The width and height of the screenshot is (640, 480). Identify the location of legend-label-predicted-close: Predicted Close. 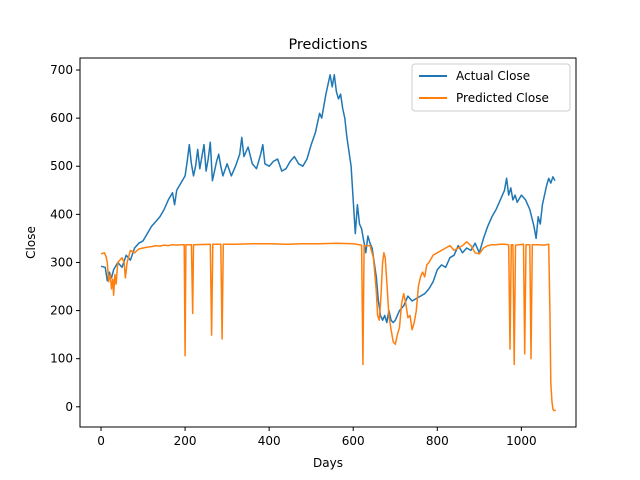
(502, 98).